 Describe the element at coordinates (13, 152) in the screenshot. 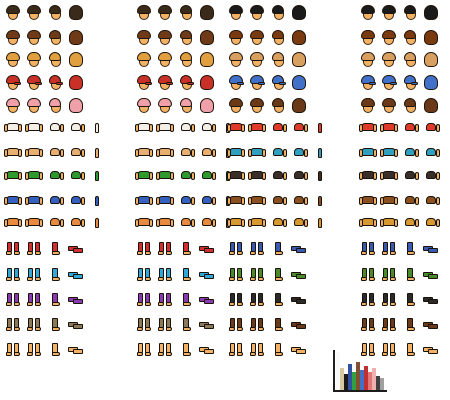

I see `torso-sprite-tan-shirt` at that location.